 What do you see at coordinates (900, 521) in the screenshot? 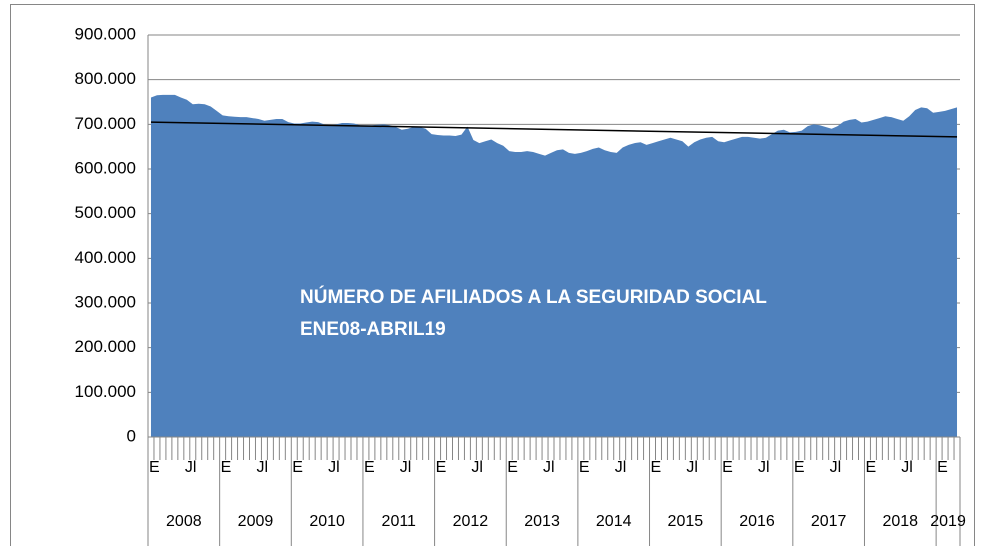
I see `year-label: 2018` at bounding box center [900, 521].